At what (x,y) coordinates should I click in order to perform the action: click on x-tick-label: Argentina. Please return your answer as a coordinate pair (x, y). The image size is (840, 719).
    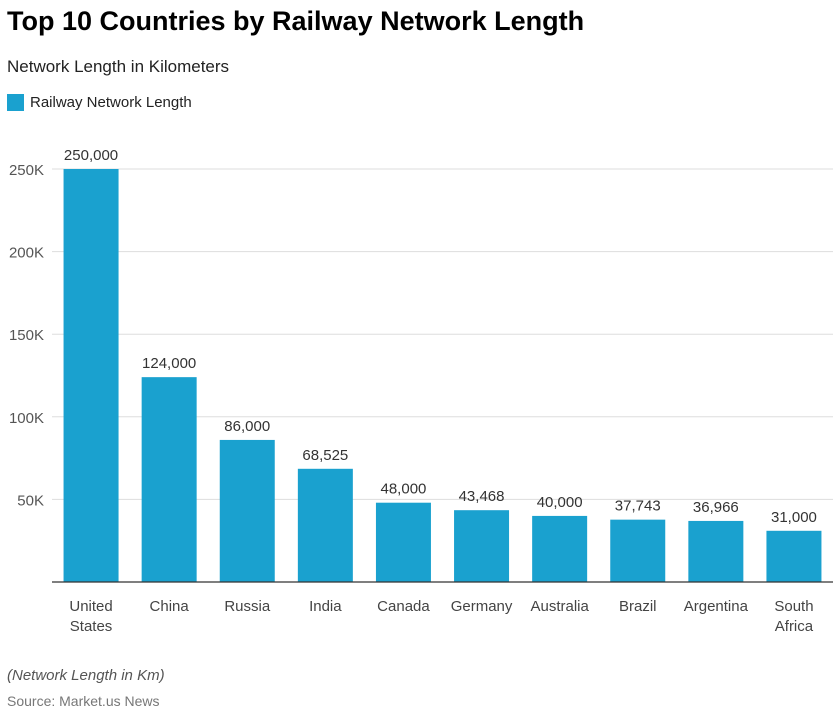
    Looking at the image, I should click on (716, 606).